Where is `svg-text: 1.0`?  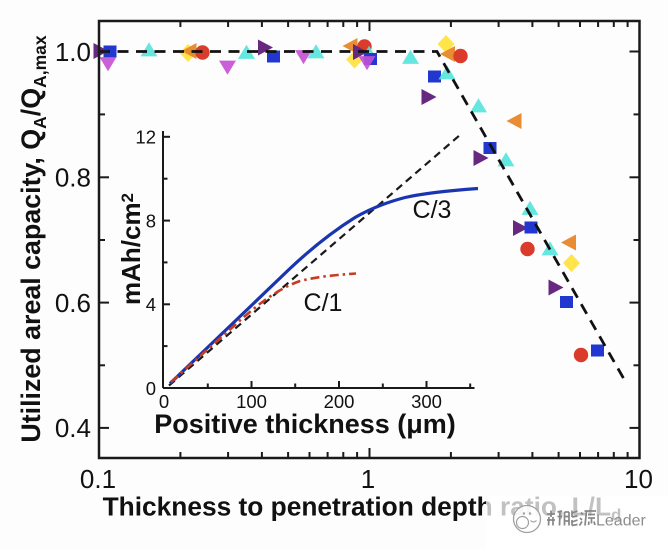
svg-text: 1.0 is located at coordinates (73, 52).